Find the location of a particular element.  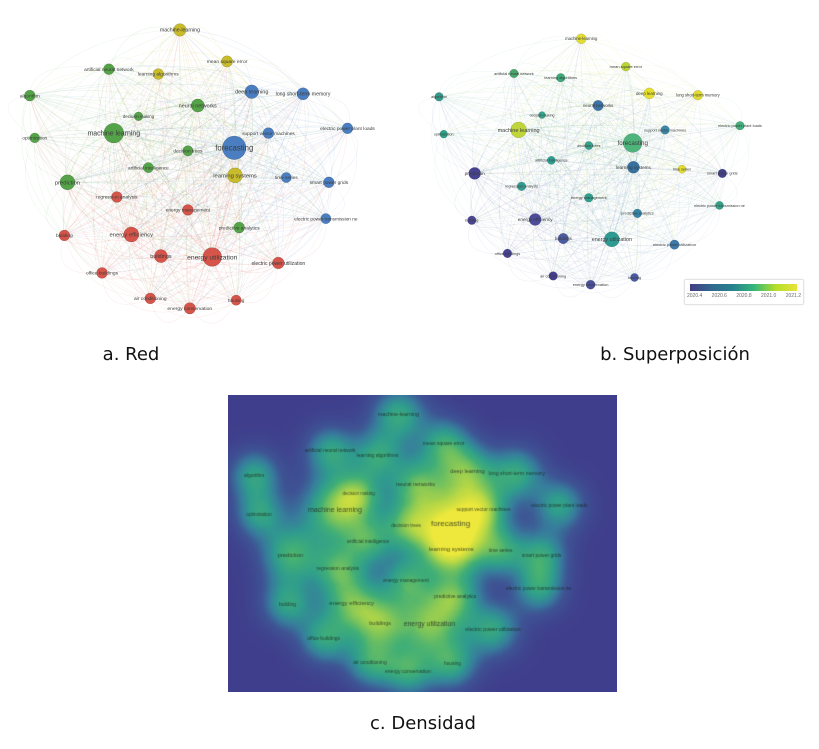

node-label: office buildings is located at coordinates (102, 274).